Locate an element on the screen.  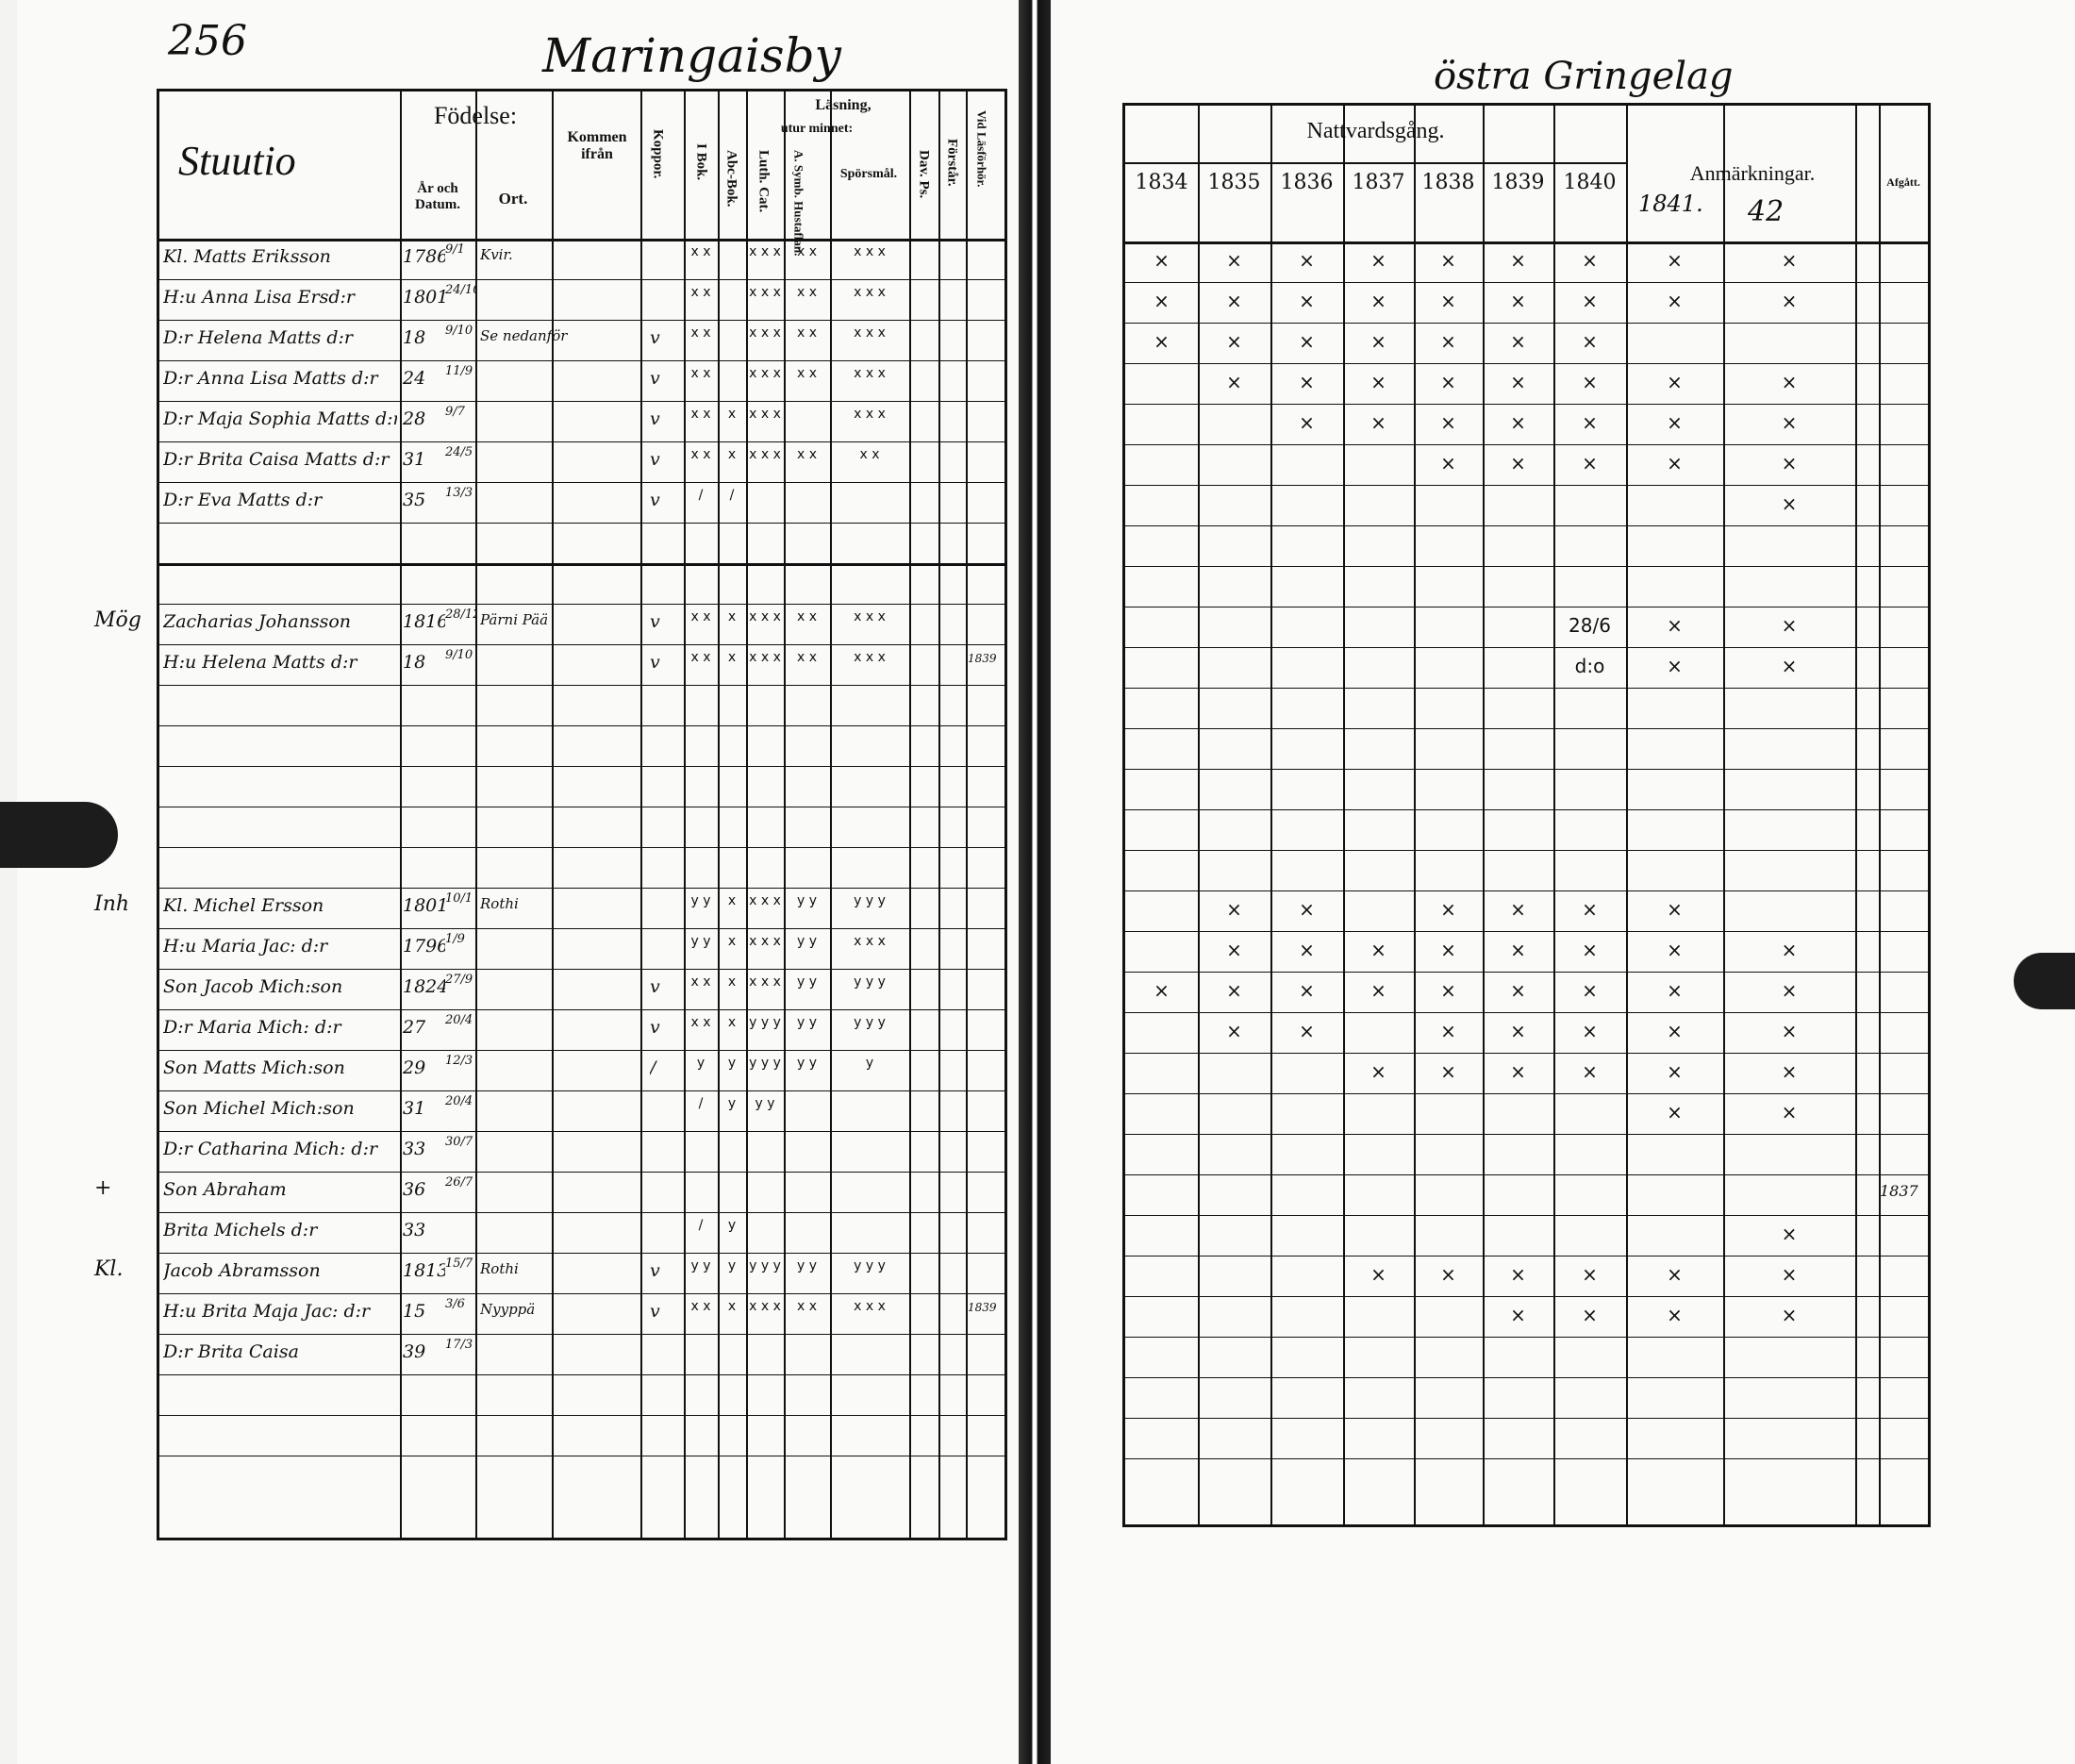
header-rule is located at coordinates (581, 240).